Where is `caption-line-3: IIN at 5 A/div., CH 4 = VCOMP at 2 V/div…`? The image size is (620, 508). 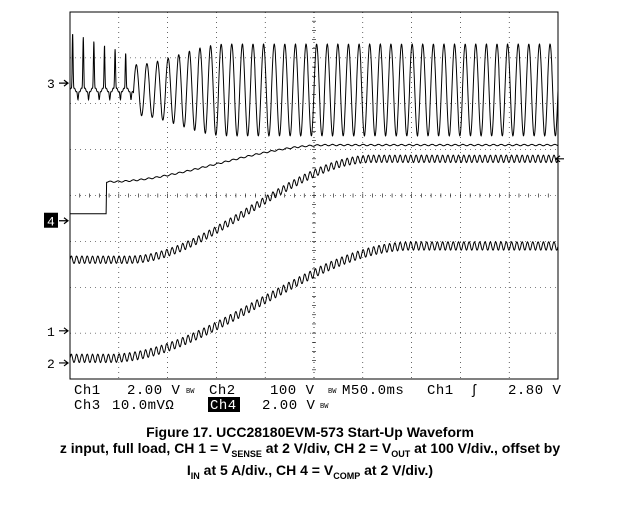 caption-line-3: IIN at 5 A/div., CH 4 = VCOMP at 2 V/div… is located at coordinates (310, 471).